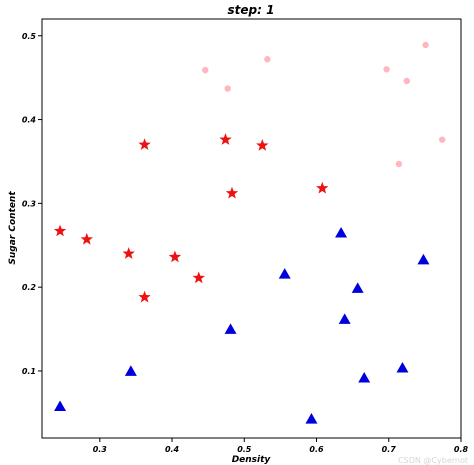 The height and width of the screenshot is (465, 474). What do you see at coordinates (100, 449) in the screenshot?
I see `x-tick-label: 0.3` at bounding box center [100, 449].